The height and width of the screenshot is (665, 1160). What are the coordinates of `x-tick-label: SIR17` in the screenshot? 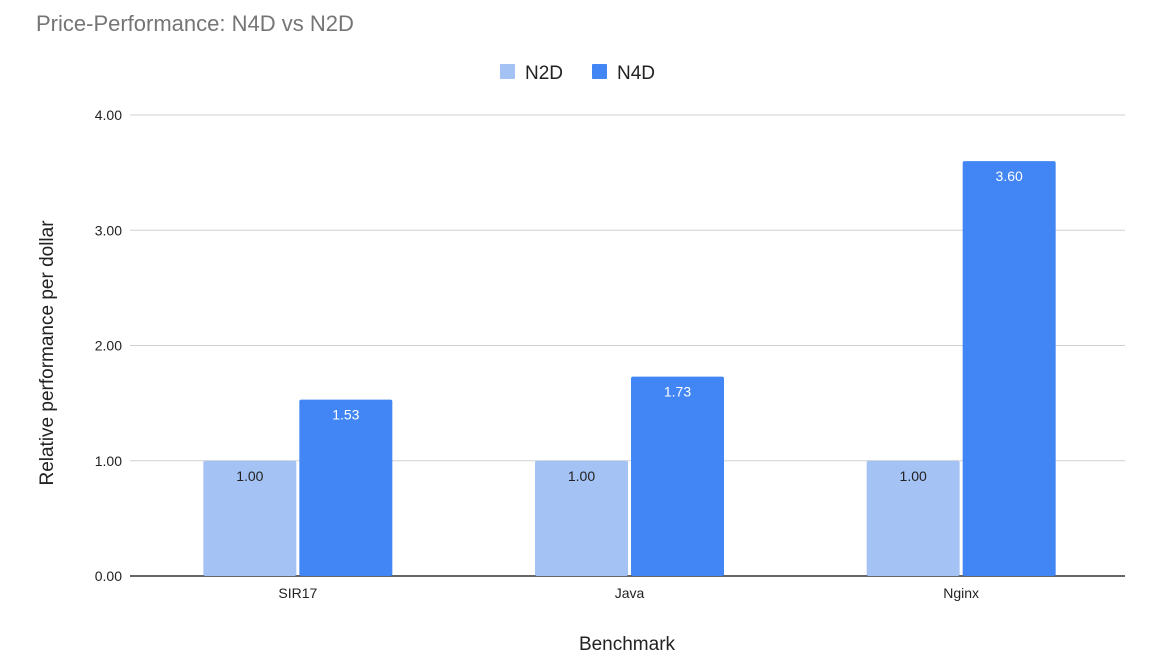 It's located at (297, 593).